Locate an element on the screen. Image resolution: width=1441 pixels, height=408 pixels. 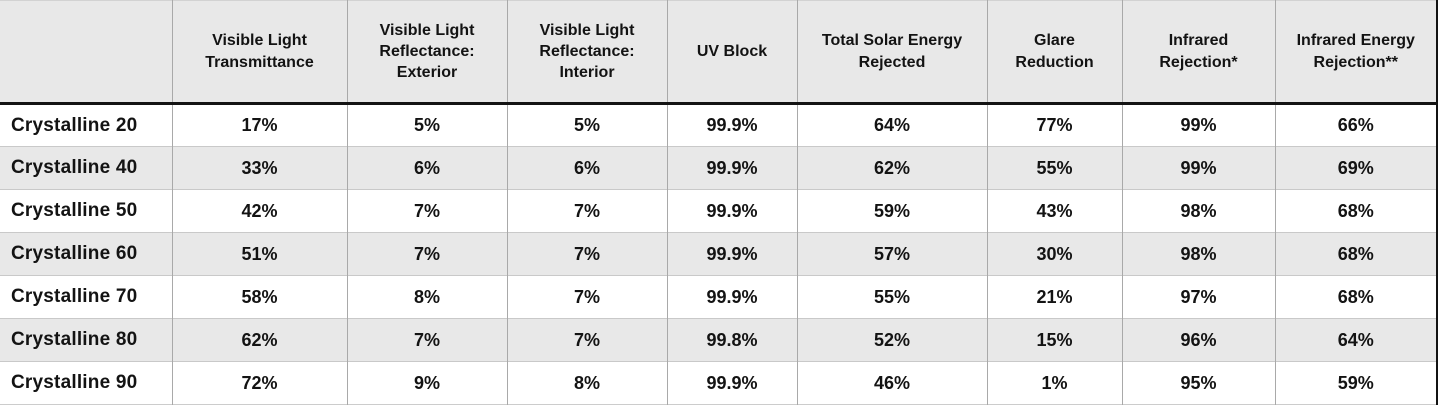
cell-tser: 52% is located at coordinates (892, 340).